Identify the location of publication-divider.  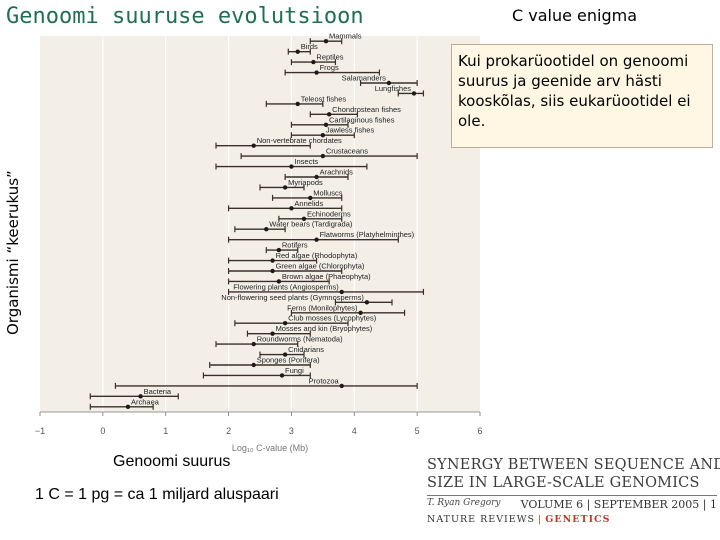
(572, 495).